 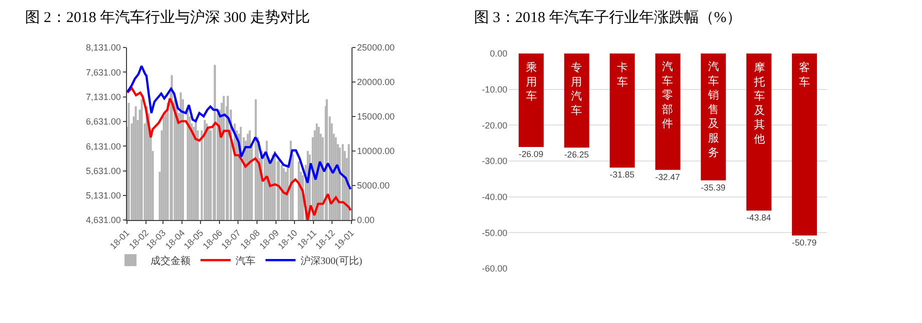 What do you see at coordinates (239, 127) in the screenshot?
I see `line-series` at bounding box center [239, 127].